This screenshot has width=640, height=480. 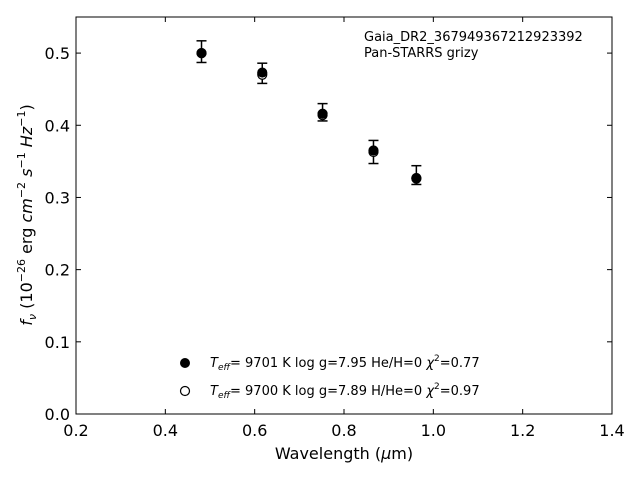 I want to click on y-tick-label: 0.5, so click(x=57, y=53).